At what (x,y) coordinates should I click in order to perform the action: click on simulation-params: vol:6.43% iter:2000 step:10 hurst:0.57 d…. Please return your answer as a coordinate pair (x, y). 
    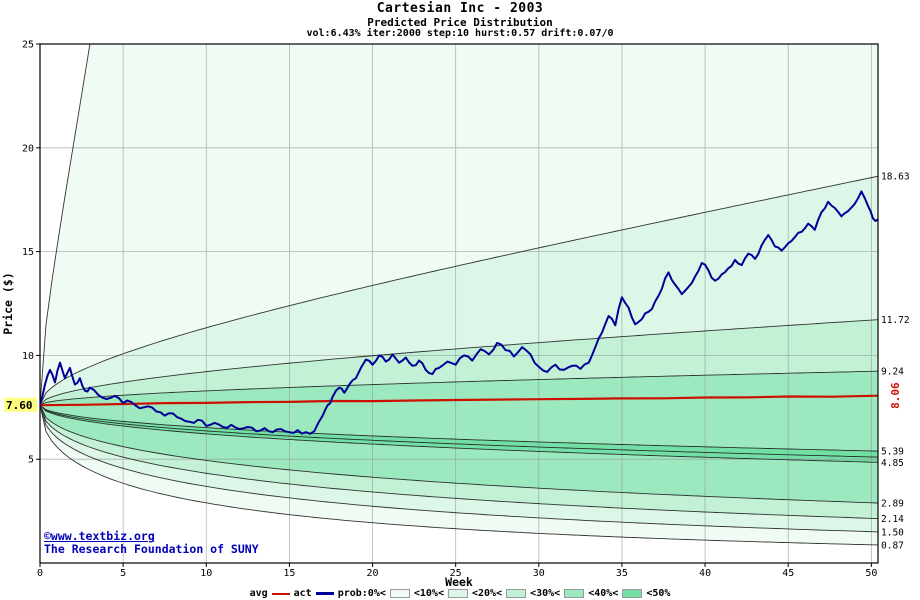
    Looking at the image, I should click on (460, 33).